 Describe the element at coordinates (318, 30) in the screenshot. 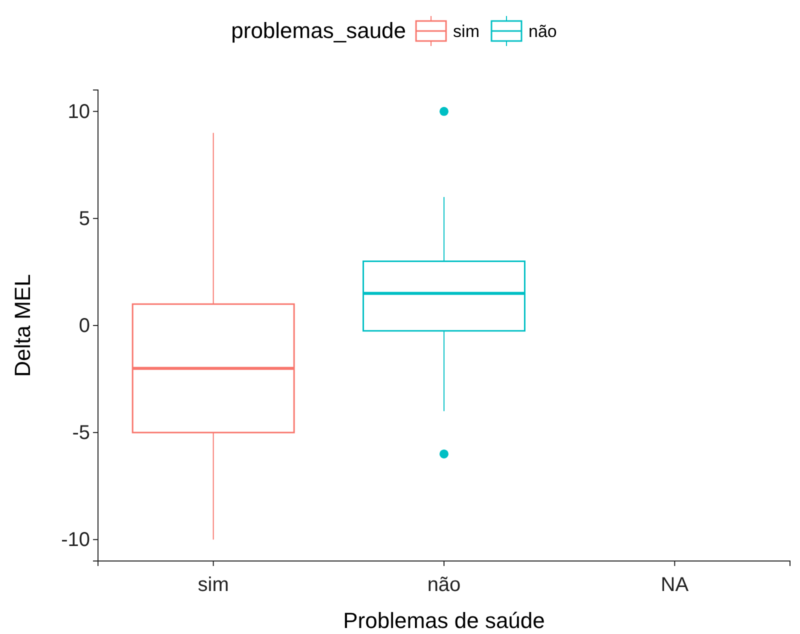

I see `legend-title: problemas_saude` at that location.